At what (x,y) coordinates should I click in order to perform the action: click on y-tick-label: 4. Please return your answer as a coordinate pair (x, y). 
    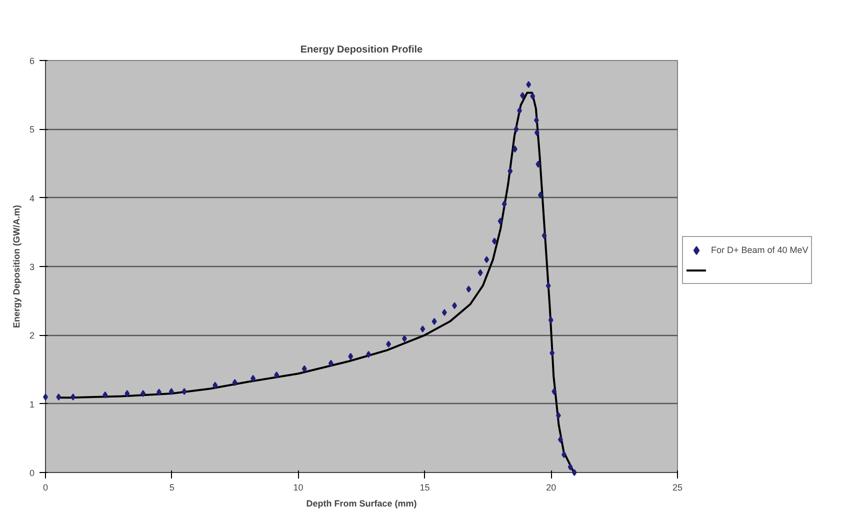
    Looking at the image, I should click on (32, 198).